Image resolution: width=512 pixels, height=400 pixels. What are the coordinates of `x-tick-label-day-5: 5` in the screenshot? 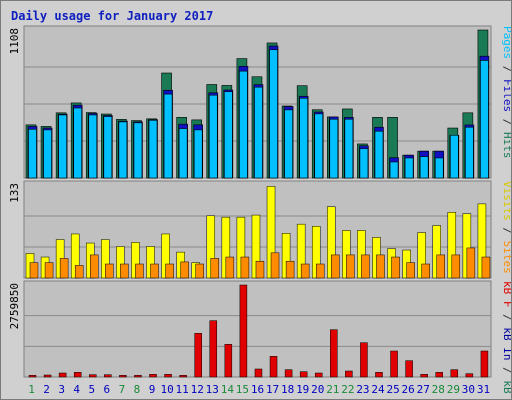 It's located at (91, 389).